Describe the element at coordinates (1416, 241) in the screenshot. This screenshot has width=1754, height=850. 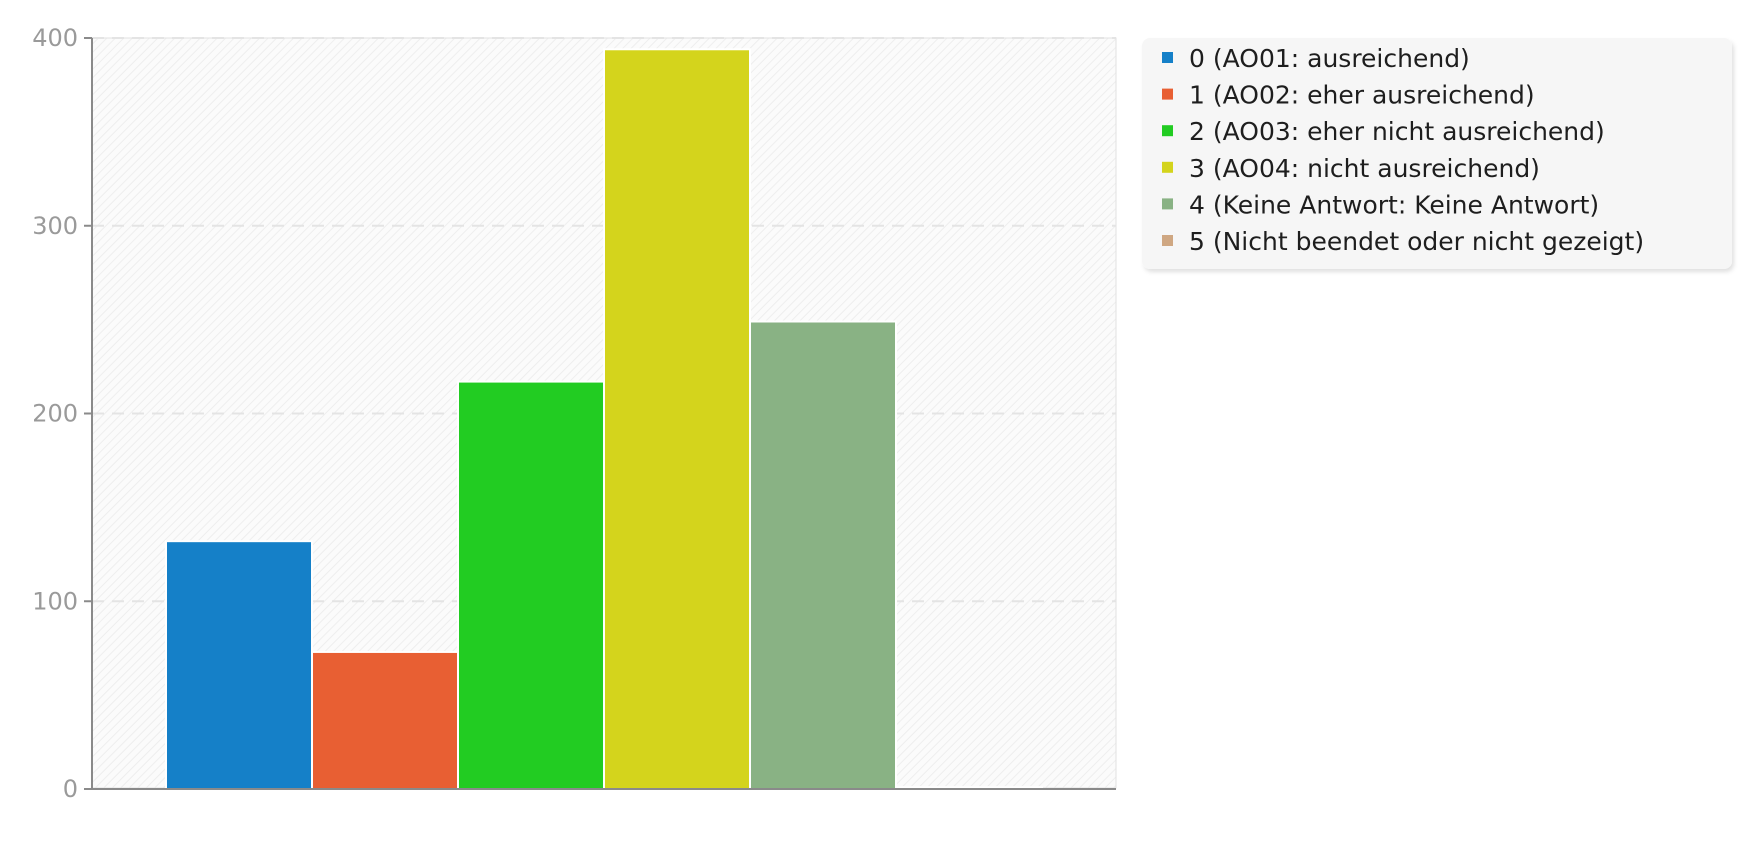
I see `legend-label-5: 5 (Nicht beendet oder nicht gezeigt)` at that location.